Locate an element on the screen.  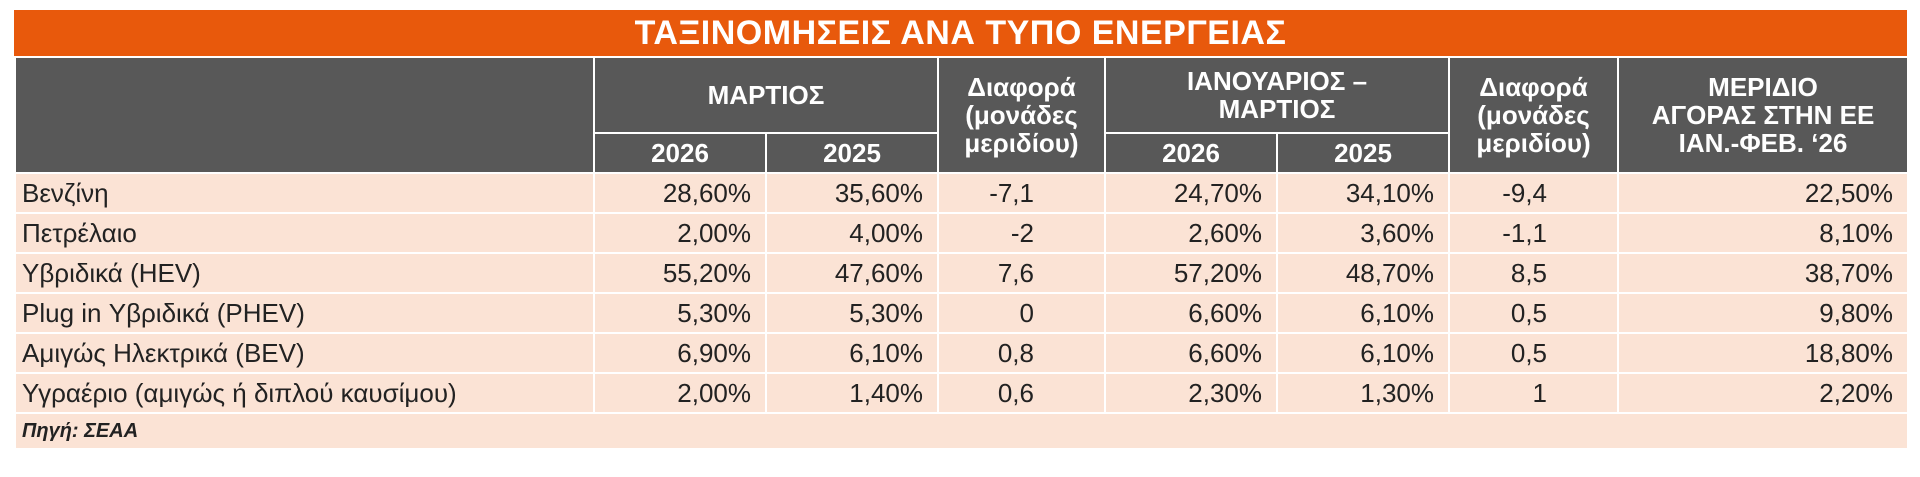
header-jan-mar-2025: 2025 is located at coordinates (1363, 153).